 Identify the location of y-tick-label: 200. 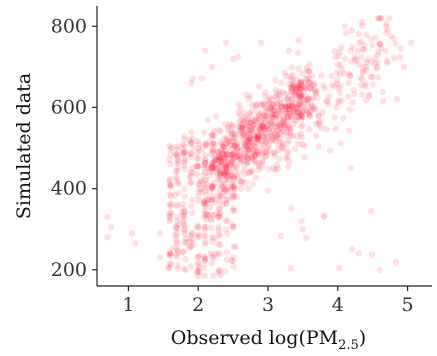
(69, 270).